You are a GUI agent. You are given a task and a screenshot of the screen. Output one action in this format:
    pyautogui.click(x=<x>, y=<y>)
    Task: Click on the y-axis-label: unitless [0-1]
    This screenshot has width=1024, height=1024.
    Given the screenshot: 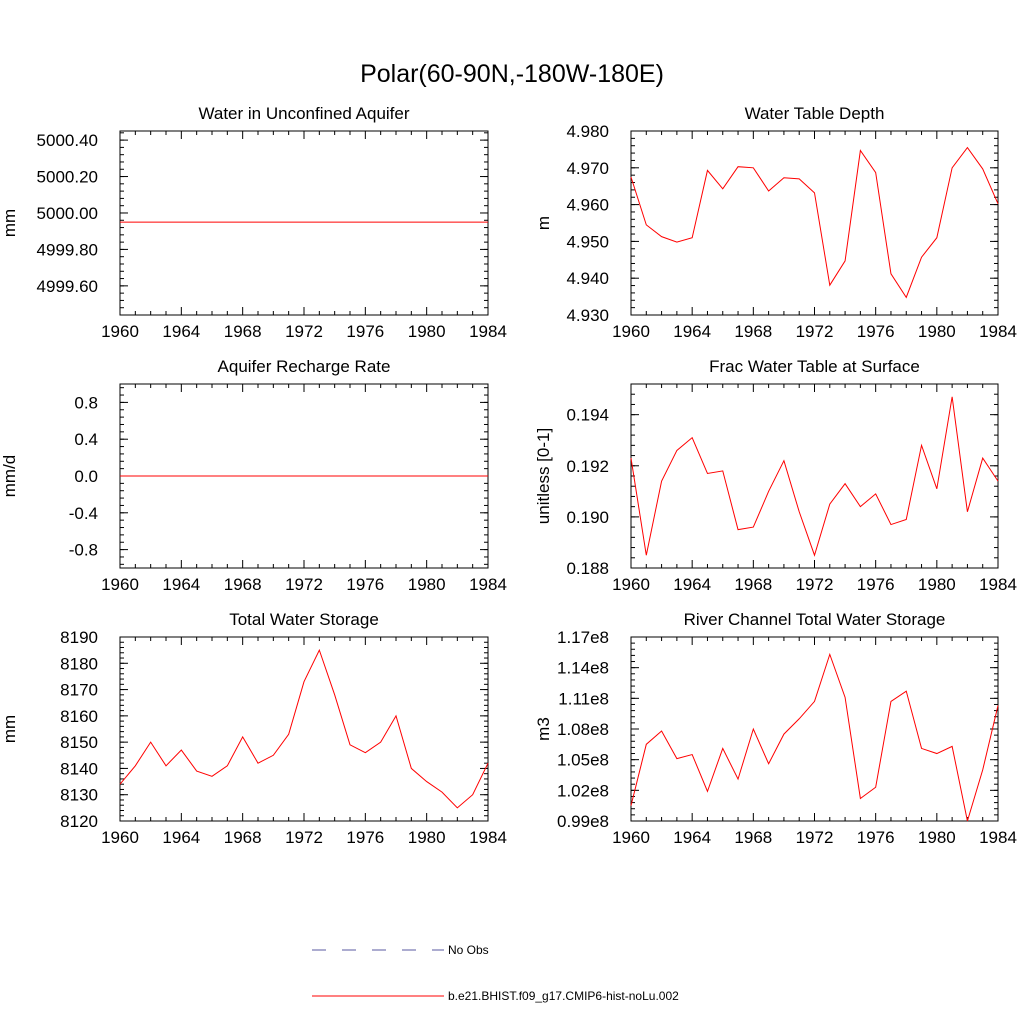 What is the action you would take?
    pyautogui.click(x=543, y=476)
    